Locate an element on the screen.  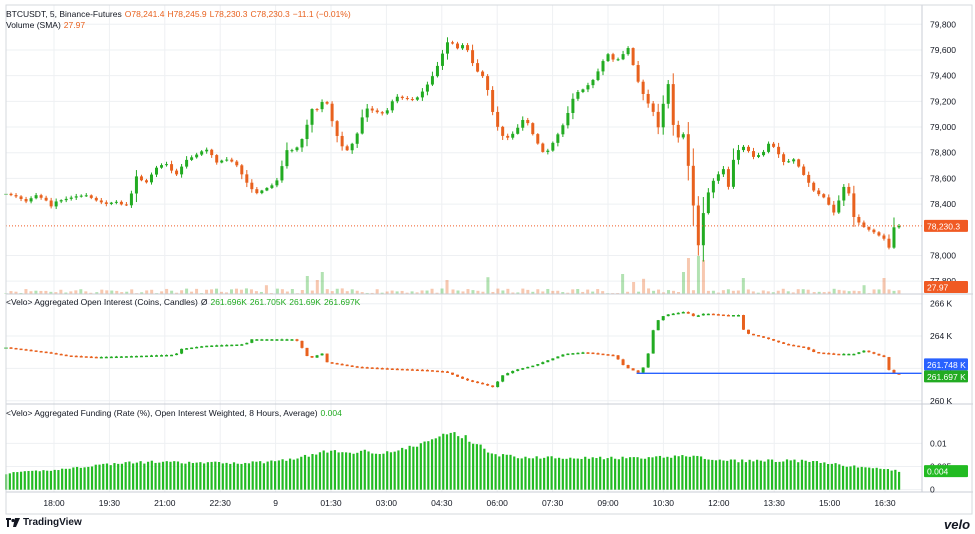
symbol-label: BTCUSDT, 5, Binance-Futures is located at coordinates (64, 14).